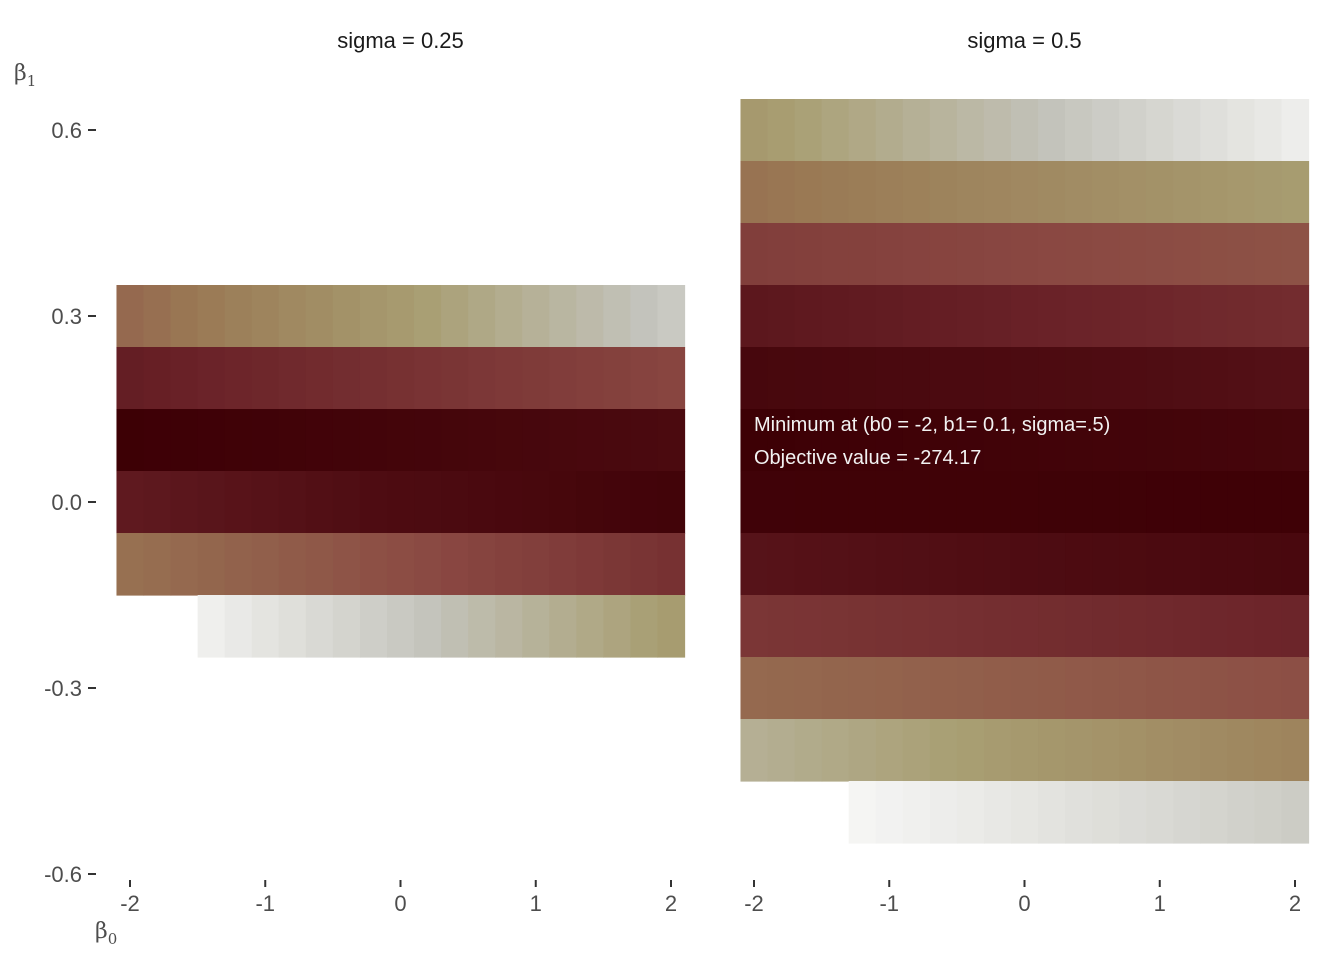 This screenshot has height=960, width=1344. What do you see at coordinates (400, 903) in the screenshot?
I see `x-tick-label: 0` at bounding box center [400, 903].